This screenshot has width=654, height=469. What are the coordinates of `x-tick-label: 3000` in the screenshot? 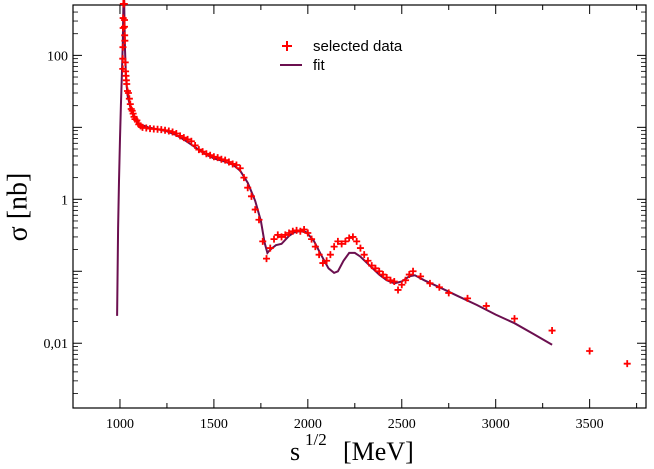 It's located at (496, 424).